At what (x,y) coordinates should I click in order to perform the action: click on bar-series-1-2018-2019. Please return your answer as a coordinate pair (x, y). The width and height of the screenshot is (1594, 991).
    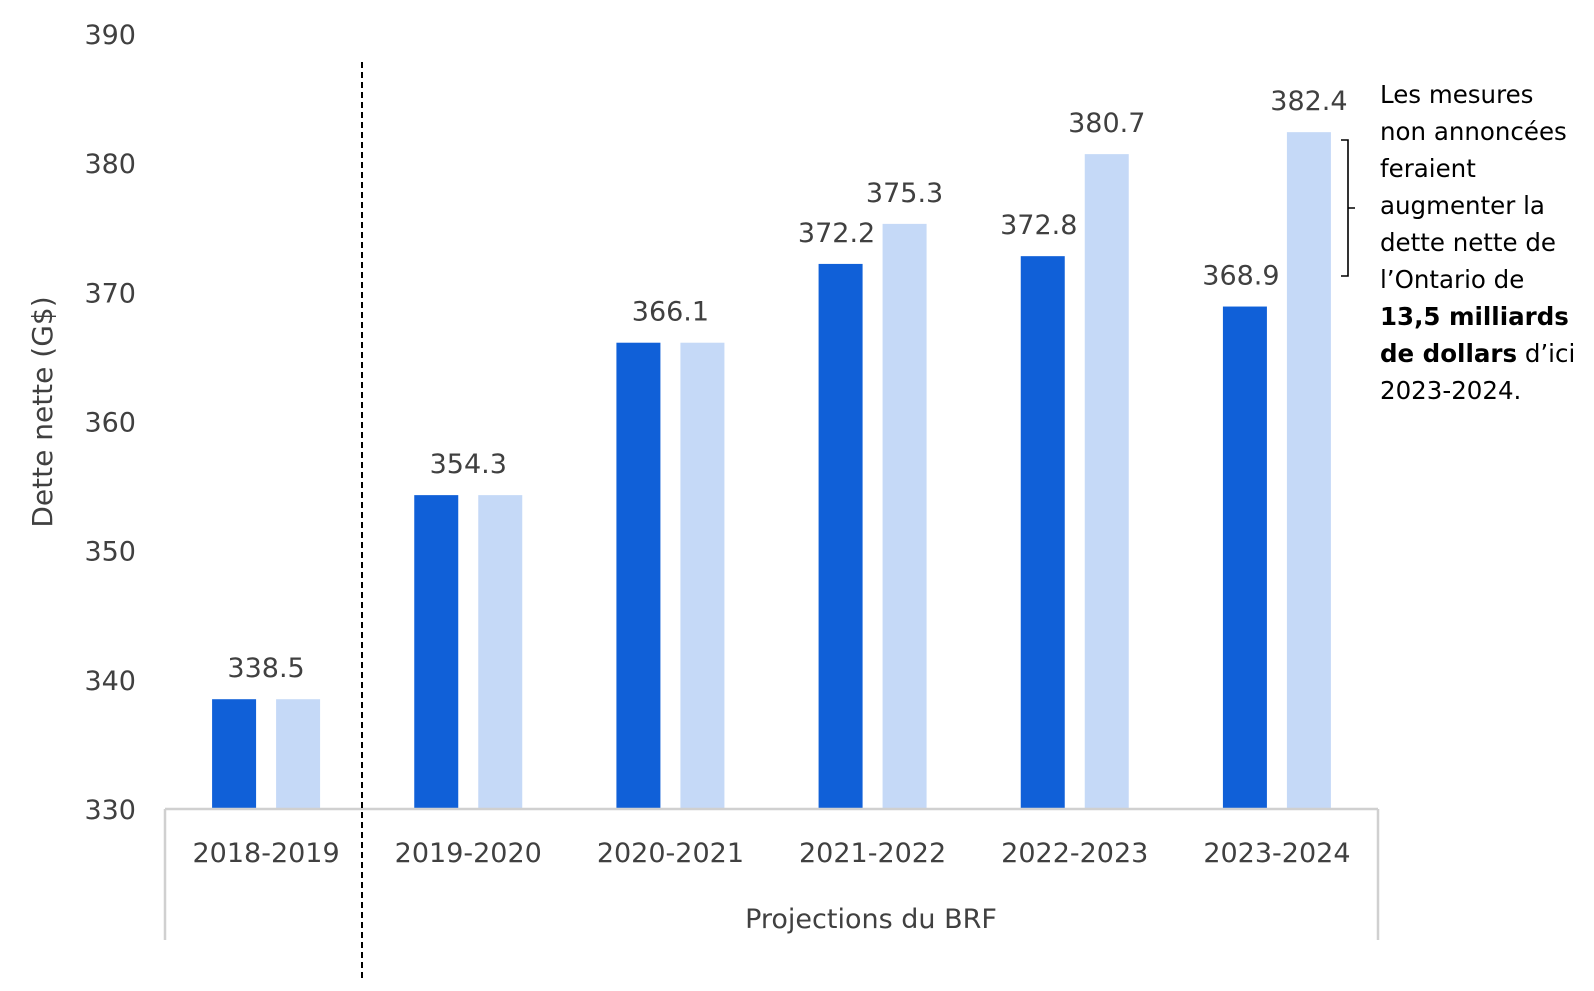
    Looking at the image, I should click on (234, 754).